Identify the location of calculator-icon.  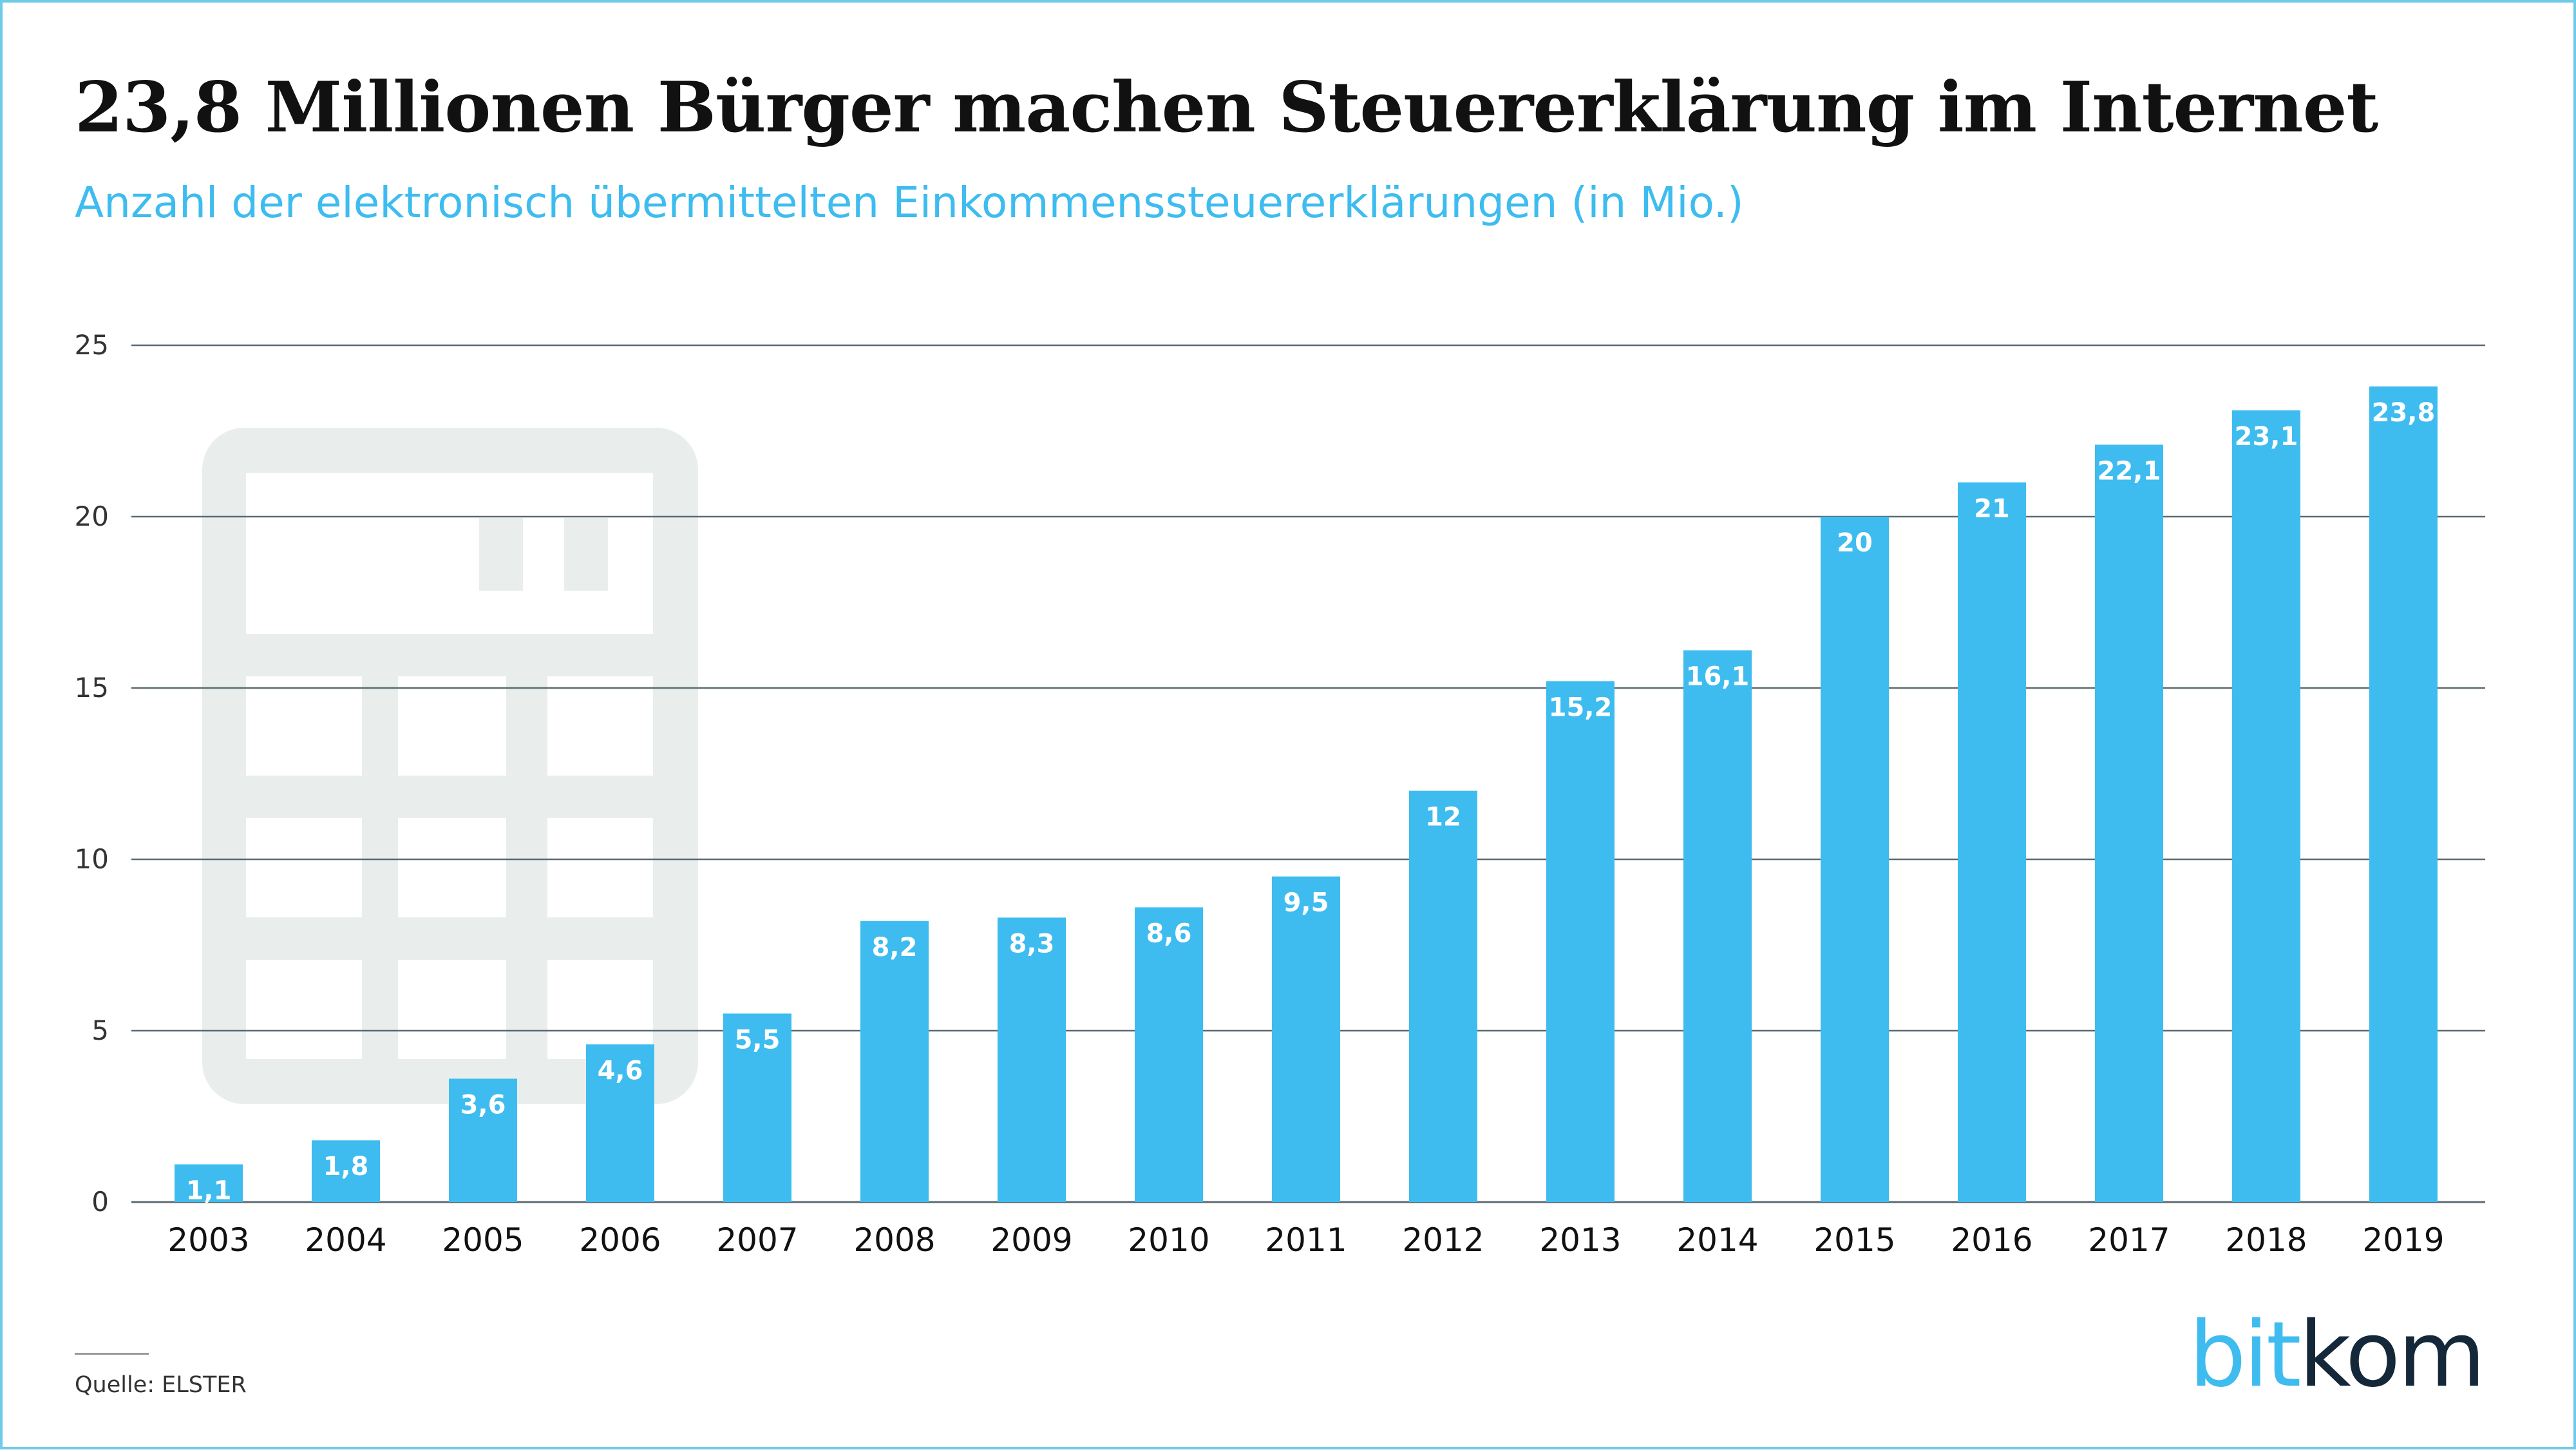
(450, 766).